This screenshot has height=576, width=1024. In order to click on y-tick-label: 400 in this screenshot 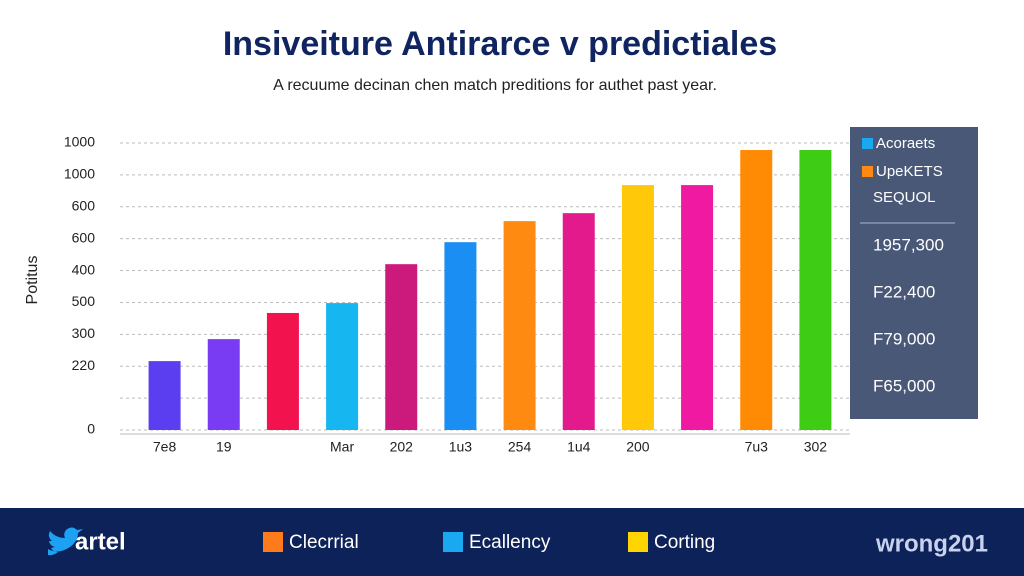, I will do `click(84, 269)`.